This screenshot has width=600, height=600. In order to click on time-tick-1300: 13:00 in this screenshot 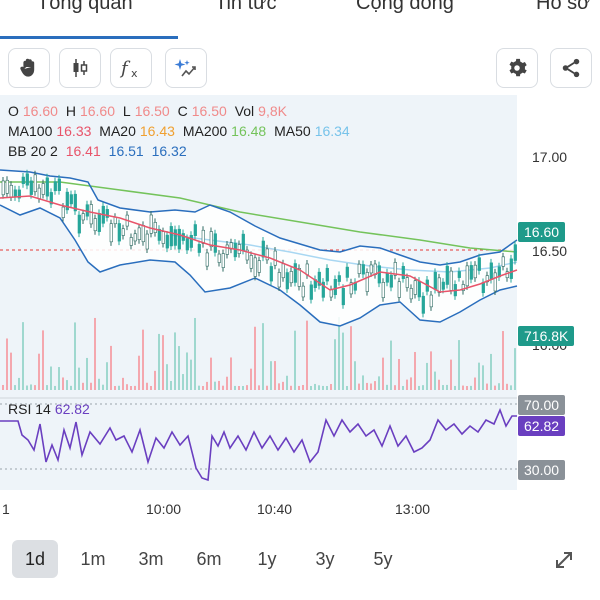, I will do `click(413, 509)`.